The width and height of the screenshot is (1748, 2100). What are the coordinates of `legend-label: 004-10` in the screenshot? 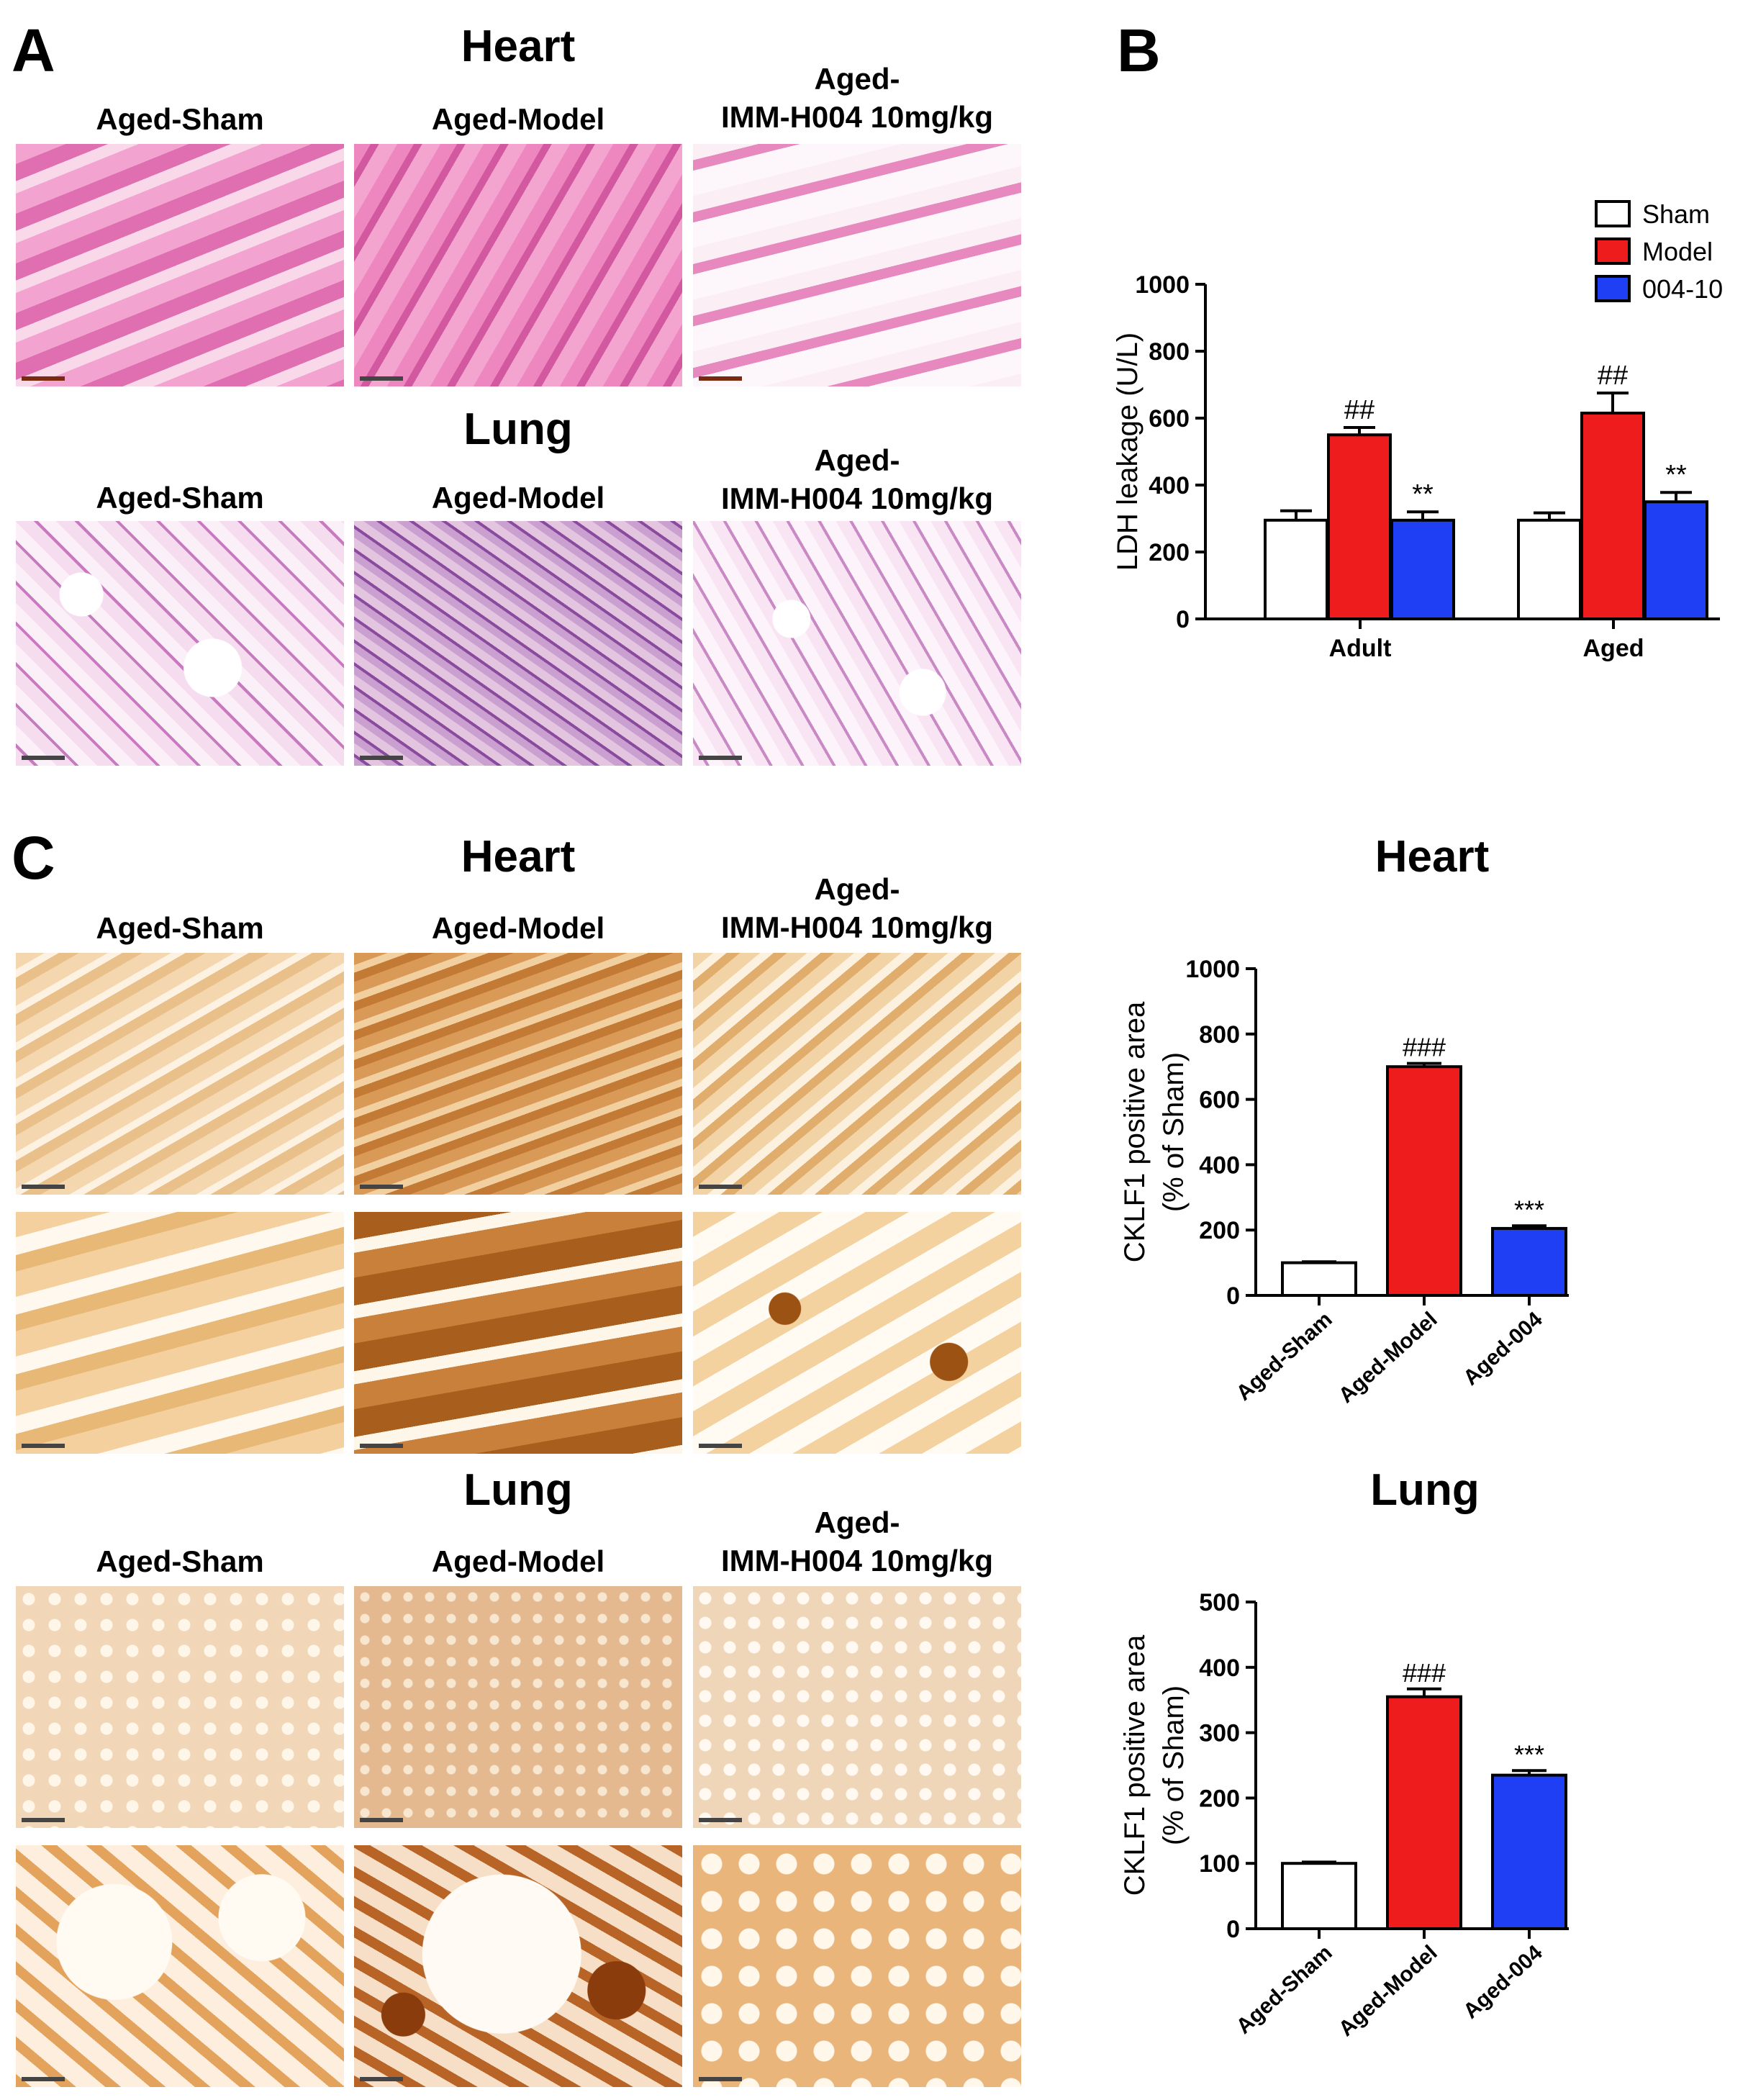 It's located at (1683, 289).